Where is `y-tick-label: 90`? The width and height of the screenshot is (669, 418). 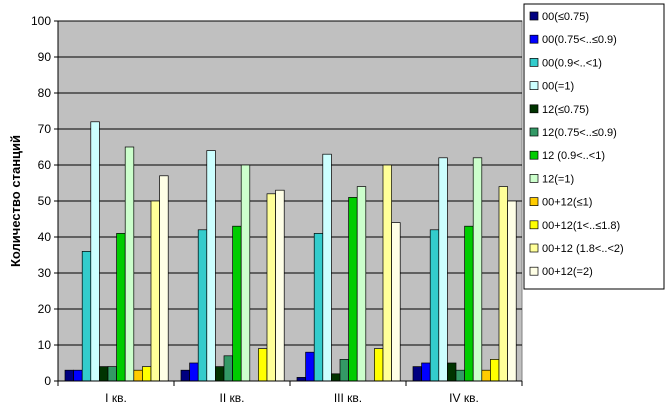
y-tick-label: 90 is located at coordinates (45, 57).